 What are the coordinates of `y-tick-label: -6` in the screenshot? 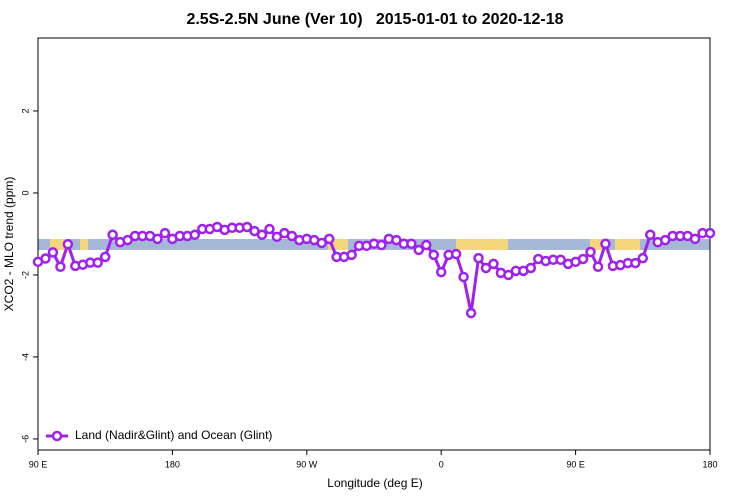 It's located at (25, 439).